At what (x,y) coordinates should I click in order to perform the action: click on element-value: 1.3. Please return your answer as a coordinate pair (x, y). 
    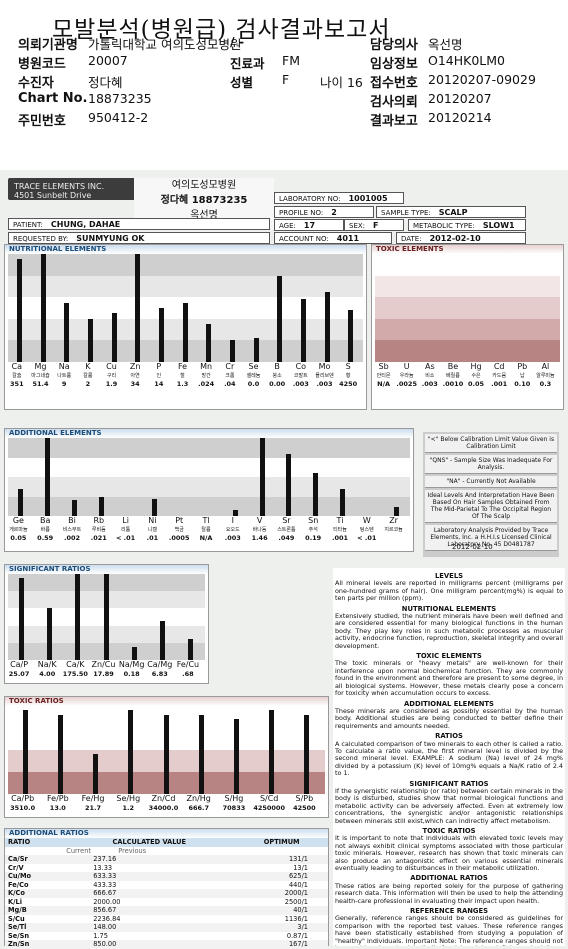
    Looking at the image, I should click on (182, 384).